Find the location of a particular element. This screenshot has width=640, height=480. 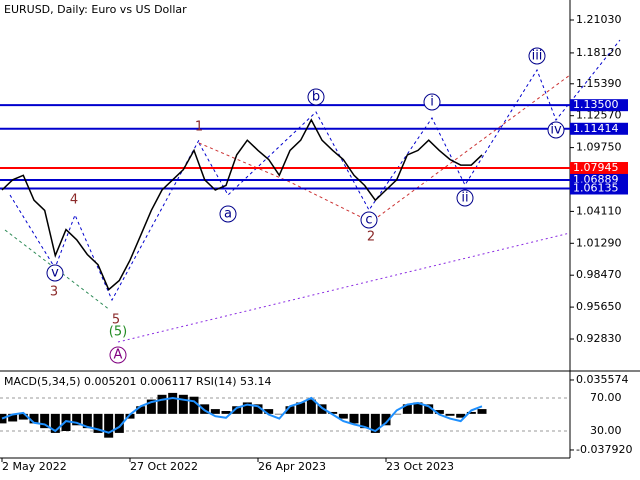

y-tick-label: -0.037920 is located at coordinates (604, 449).